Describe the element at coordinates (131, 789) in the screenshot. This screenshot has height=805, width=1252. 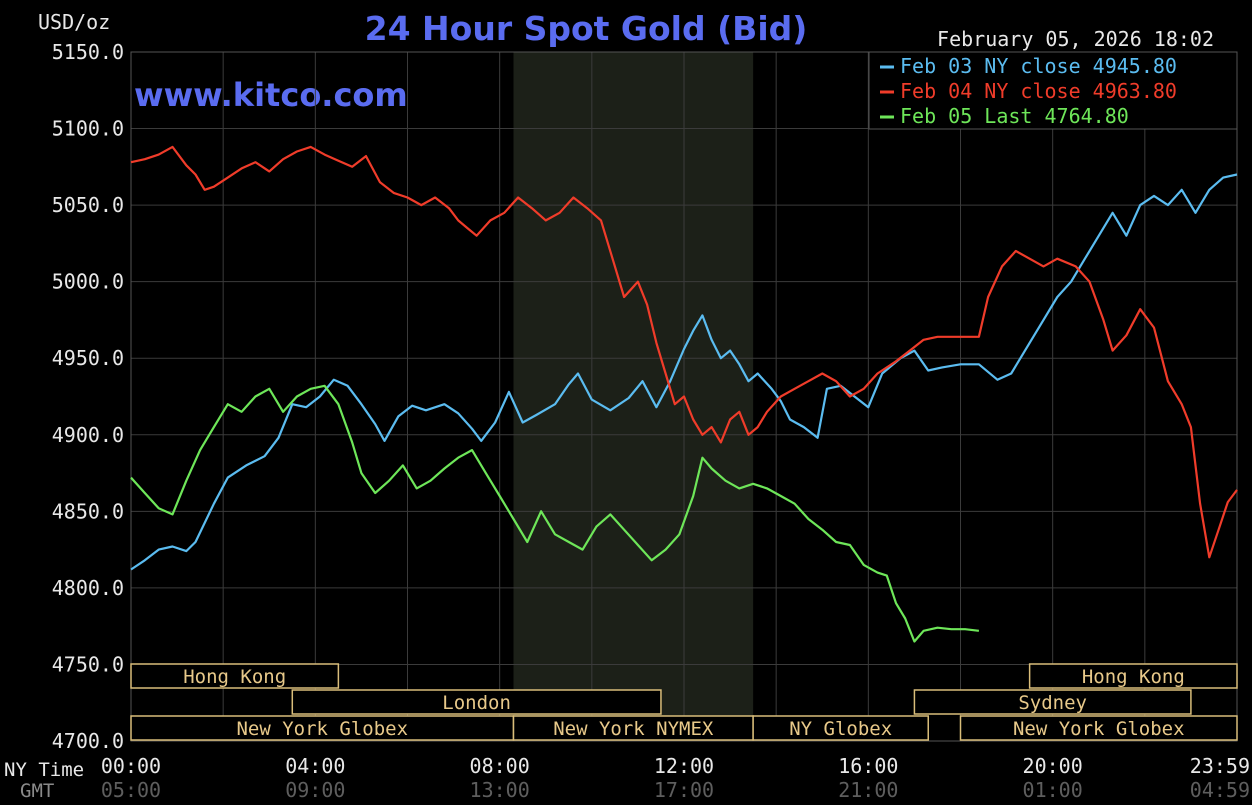
I see `x-tick-gmt: 05:00` at that location.